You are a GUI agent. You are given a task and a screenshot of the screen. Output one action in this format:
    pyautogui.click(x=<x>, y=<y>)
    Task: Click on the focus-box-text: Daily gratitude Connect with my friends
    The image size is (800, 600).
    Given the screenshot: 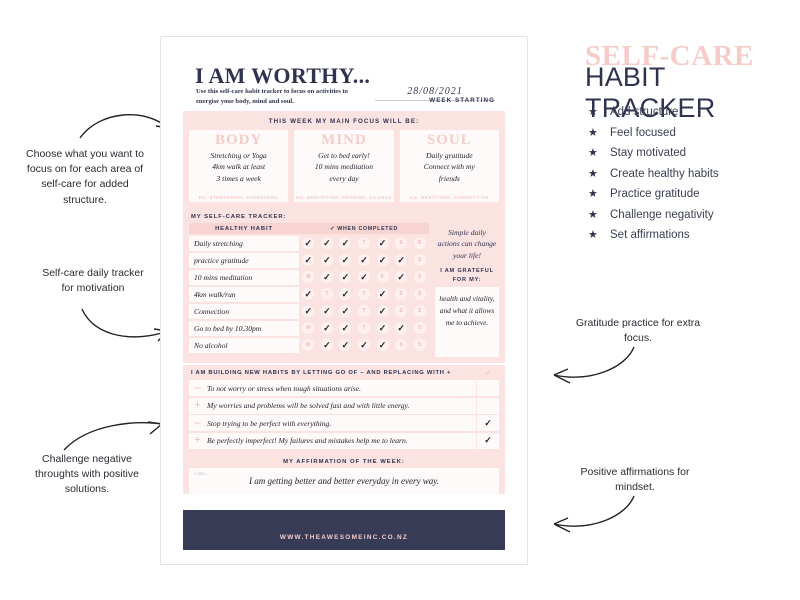 What is the action you would take?
    pyautogui.click(x=449, y=166)
    